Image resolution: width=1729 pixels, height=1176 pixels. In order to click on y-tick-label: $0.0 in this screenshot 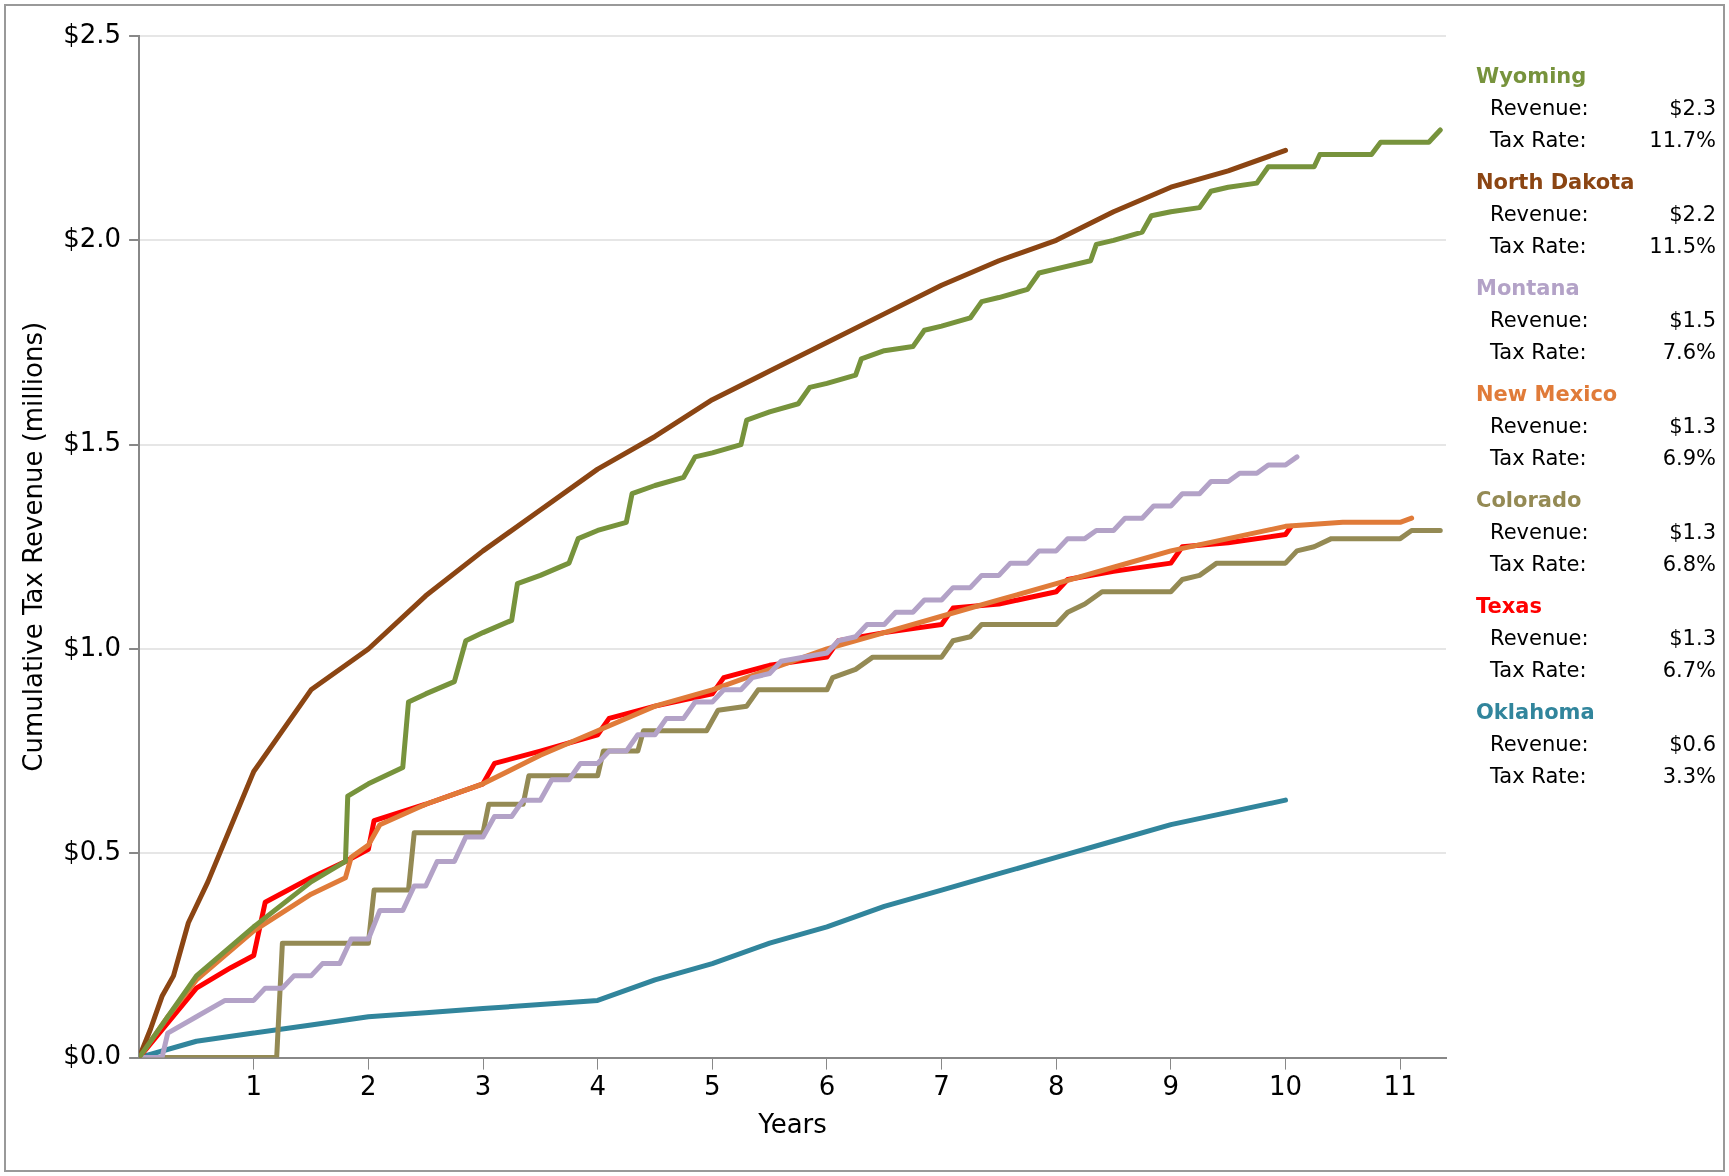, I will do `click(92, 1055)`.